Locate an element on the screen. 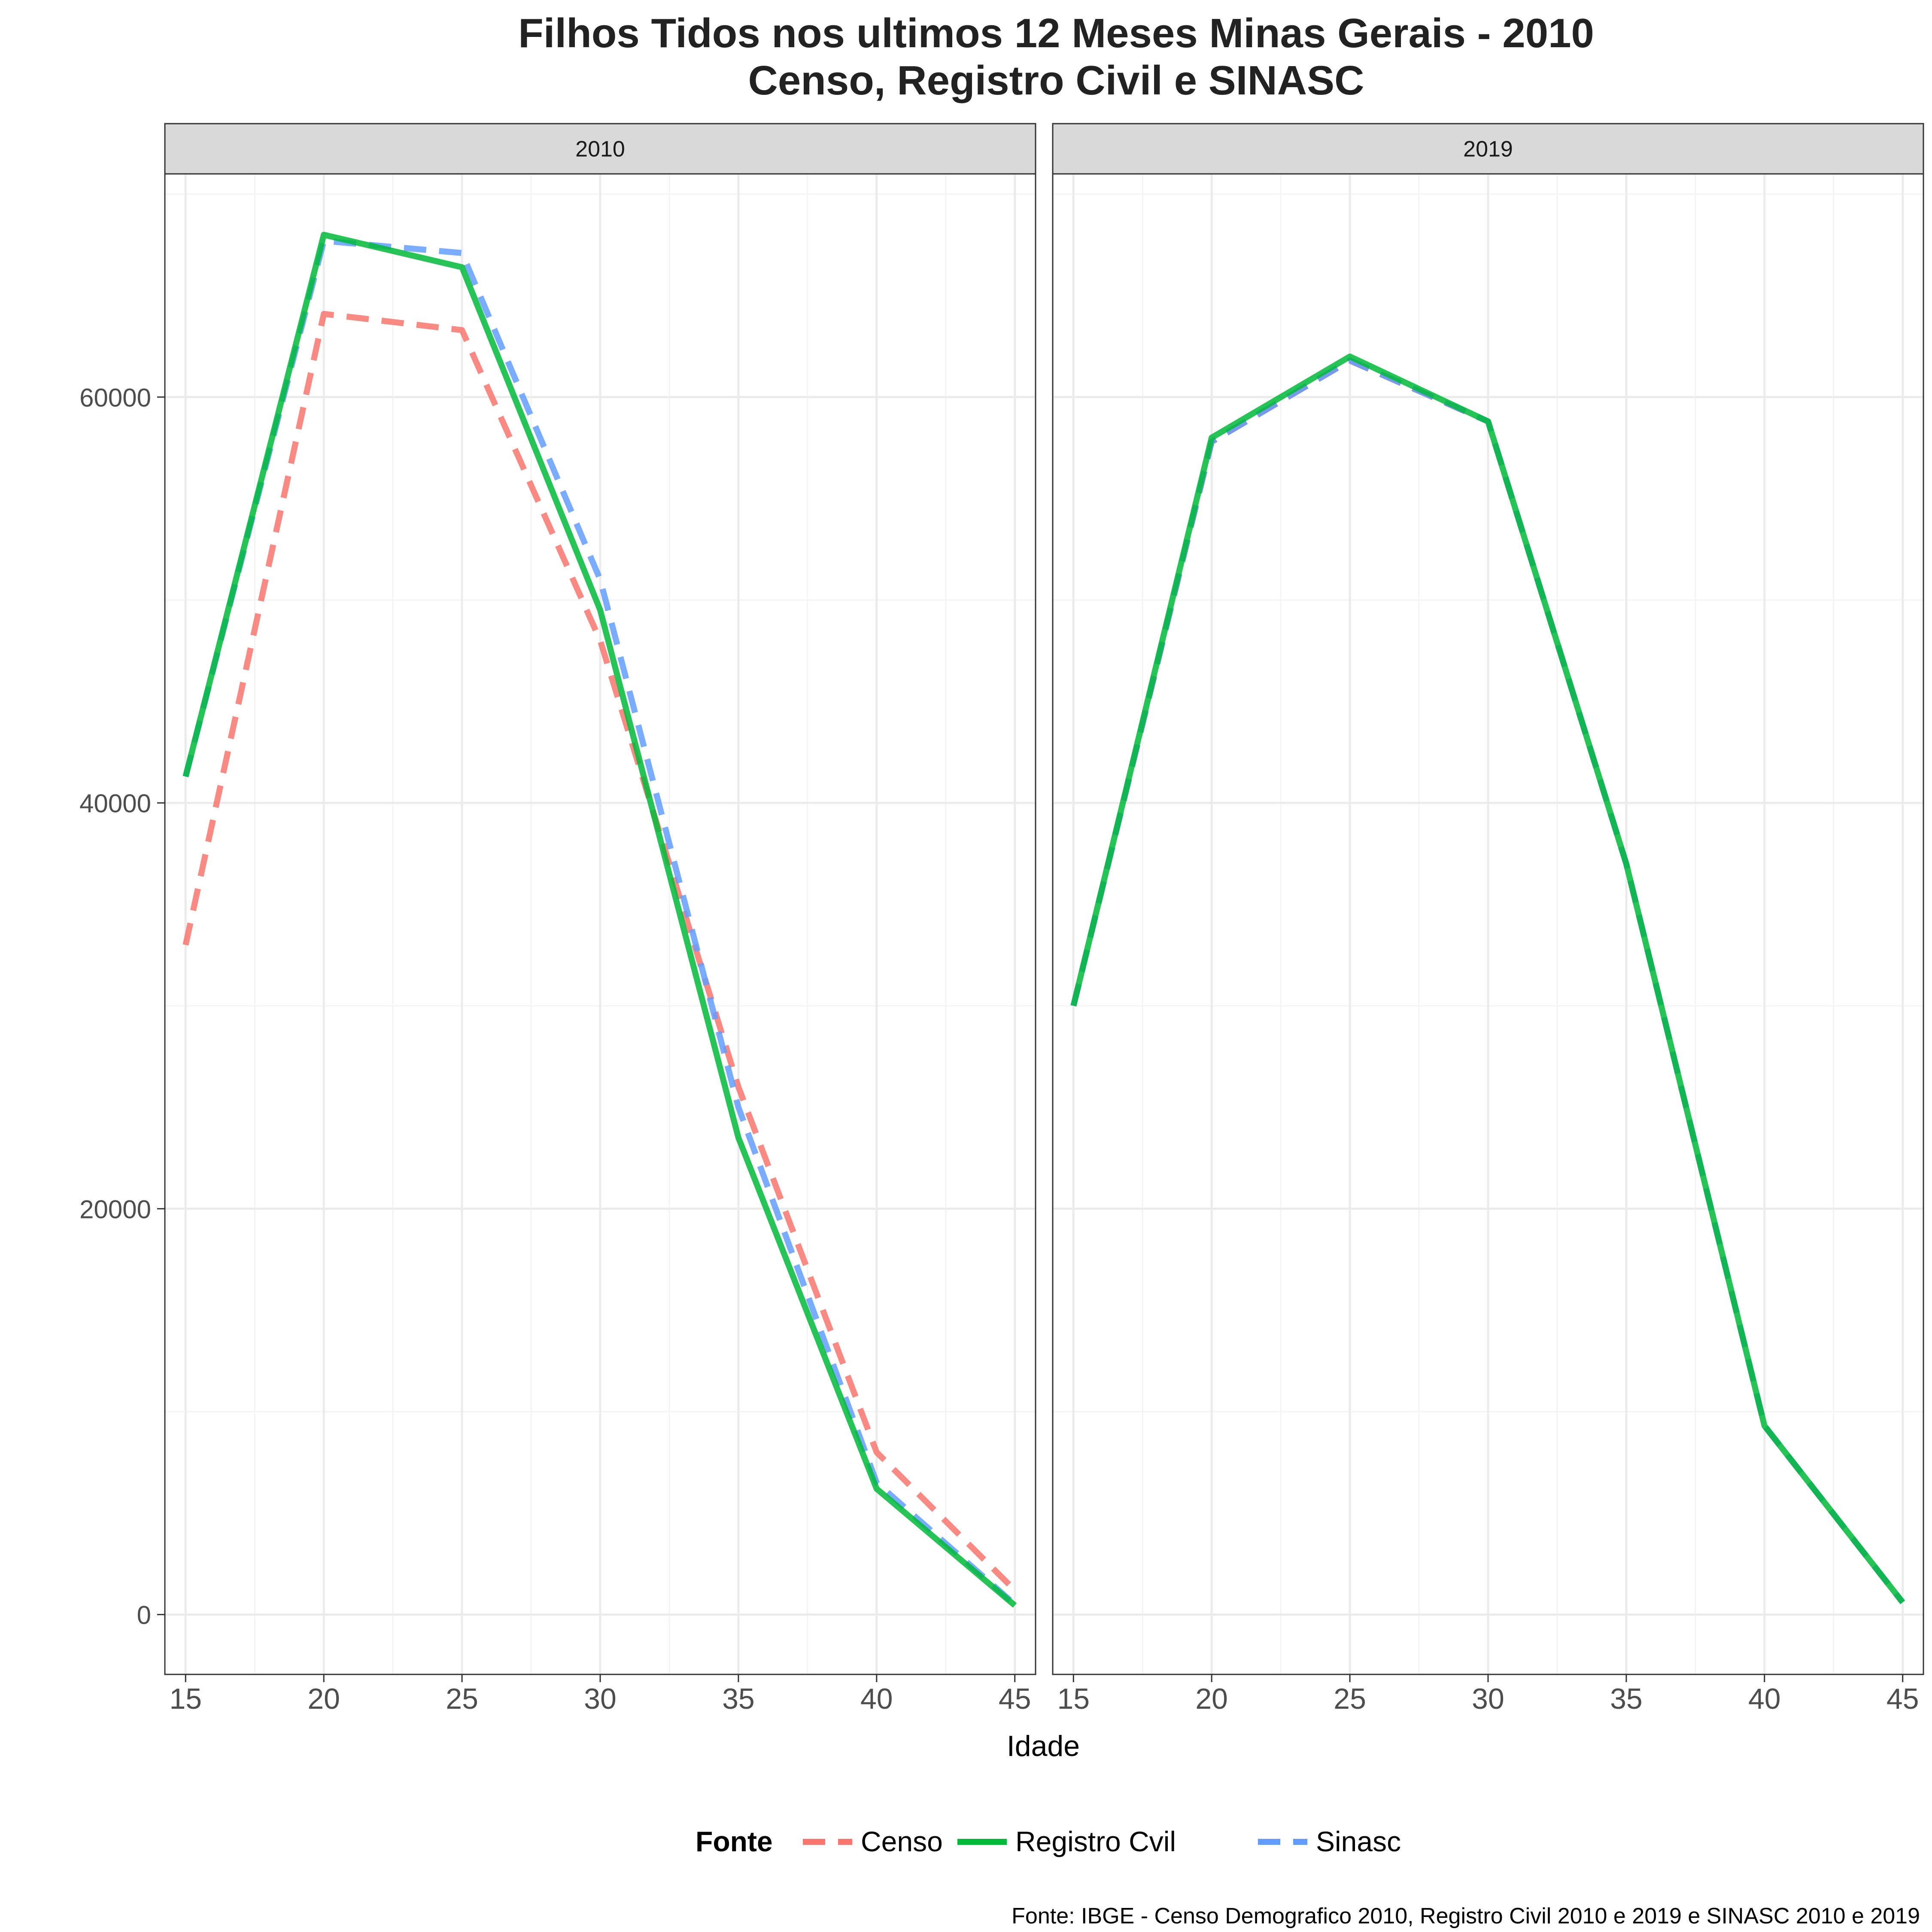 This screenshot has height=1932, width=1932. strip-background is located at coordinates (600, 149).